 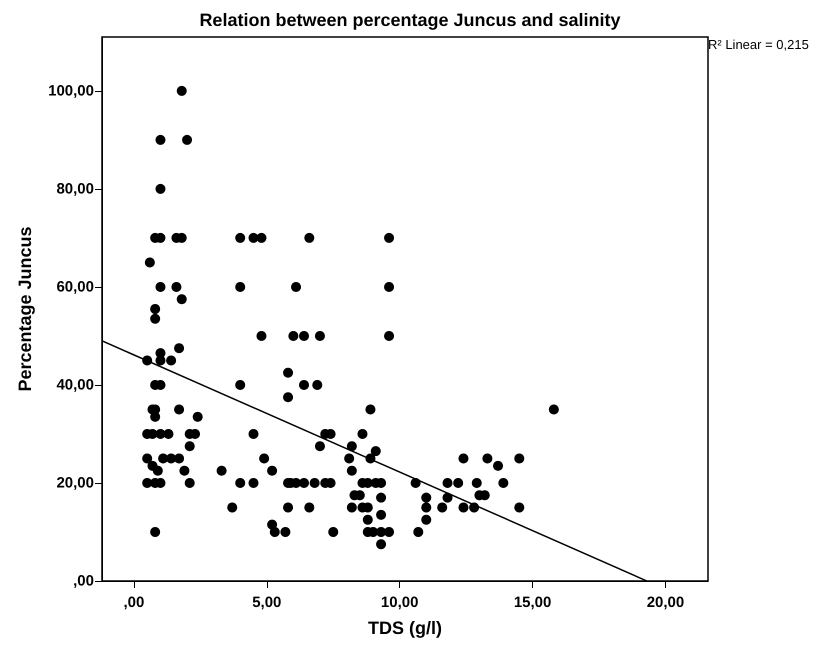 What do you see at coordinates (399, 602) in the screenshot?
I see `x-tick-label: 10,00` at bounding box center [399, 602].